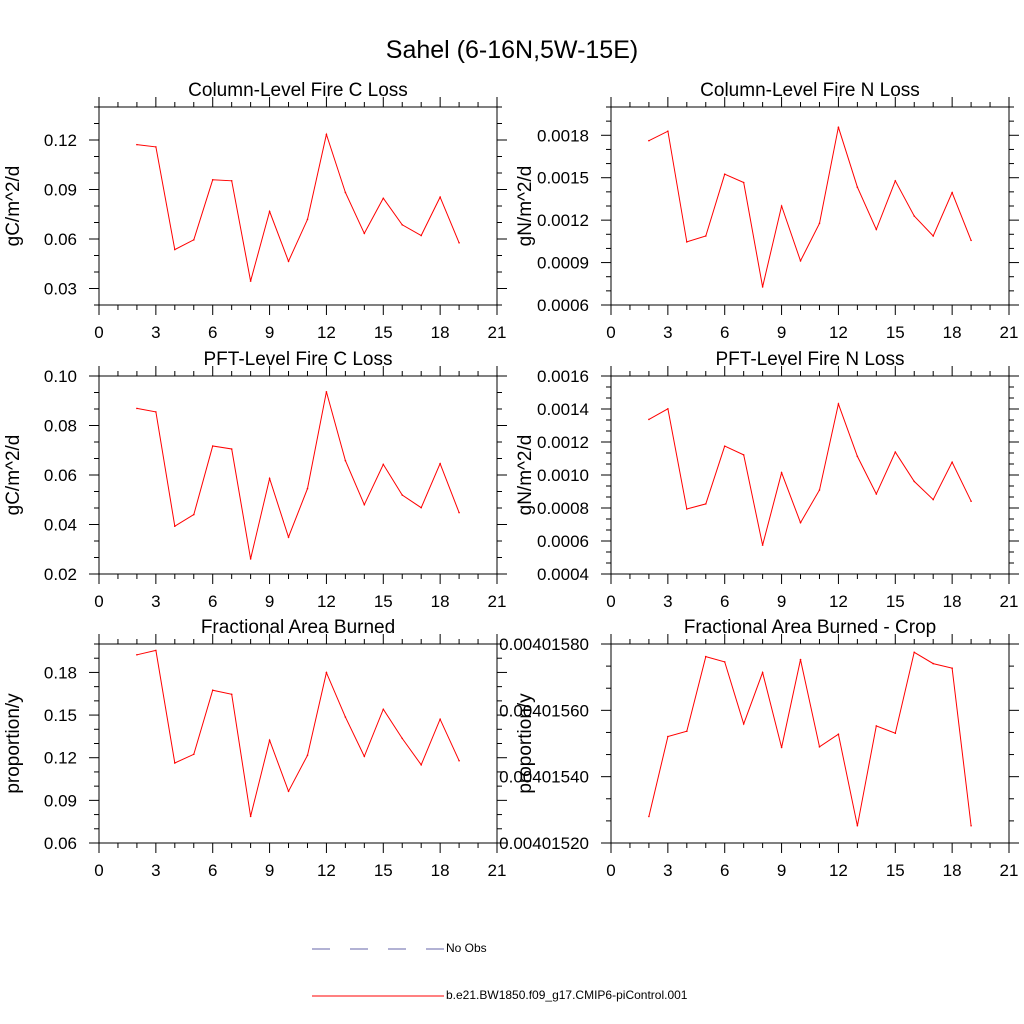 This screenshot has height=1024, width=1024. I want to click on panel-title: Column-Level Fire C Loss, so click(298, 90).